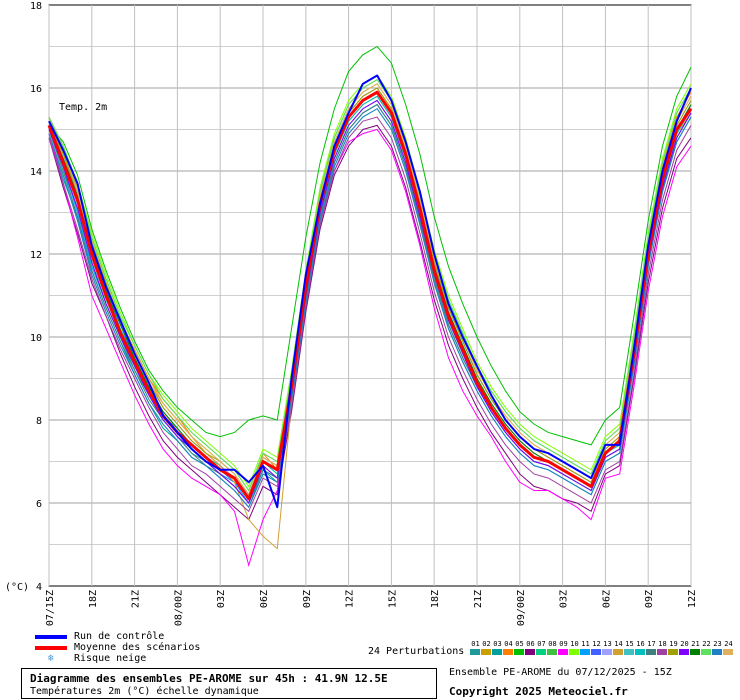  What do you see at coordinates (51, 636) in the screenshot?
I see `control-swatch` at bounding box center [51, 636].